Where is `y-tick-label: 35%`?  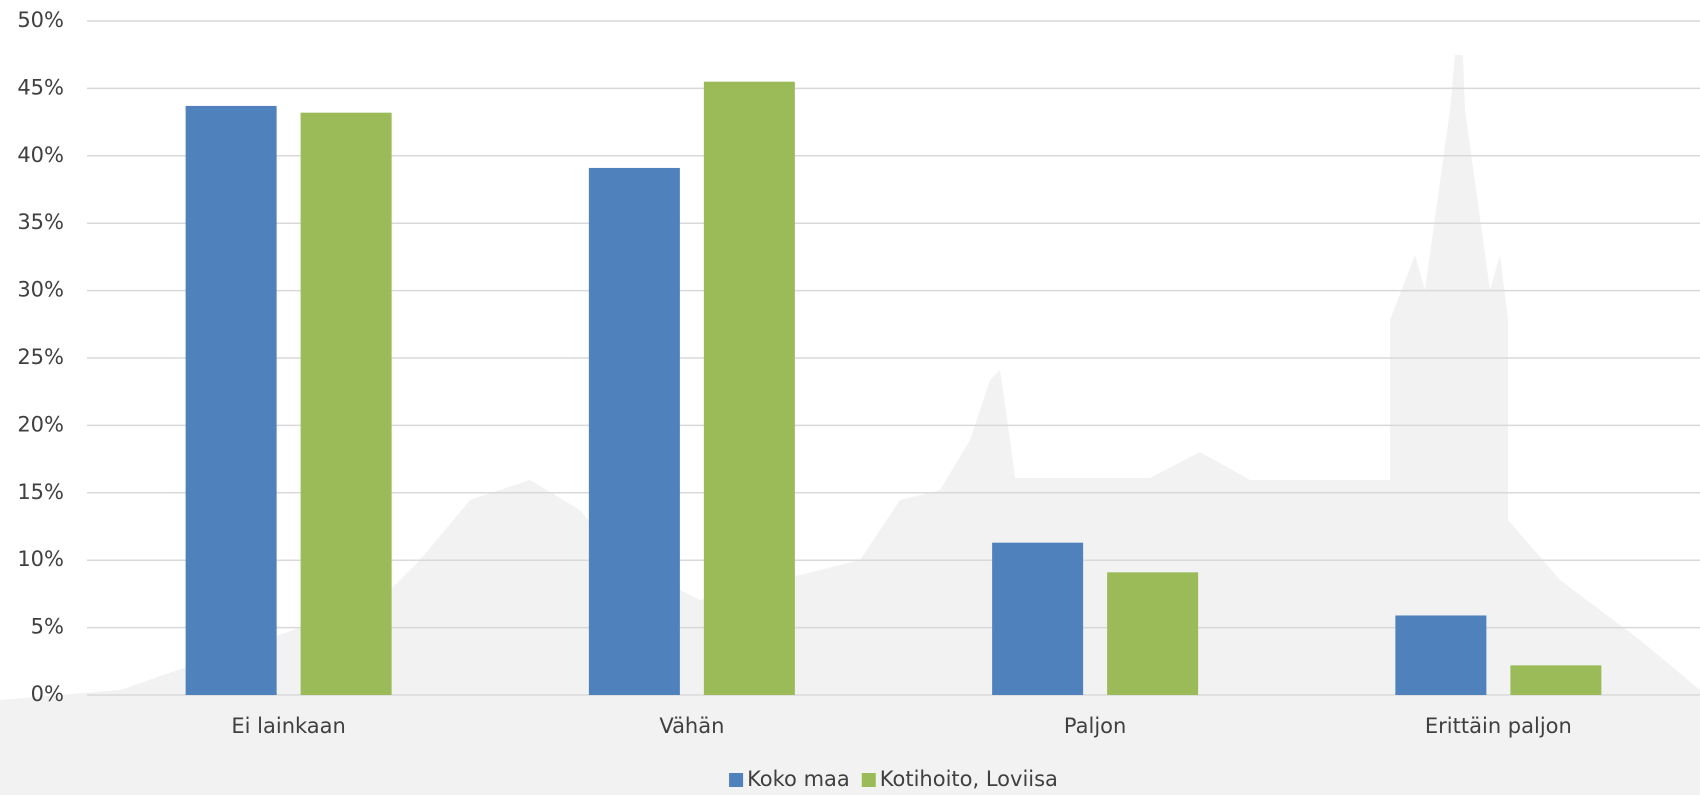 y-tick-label: 35% is located at coordinates (40, 222).